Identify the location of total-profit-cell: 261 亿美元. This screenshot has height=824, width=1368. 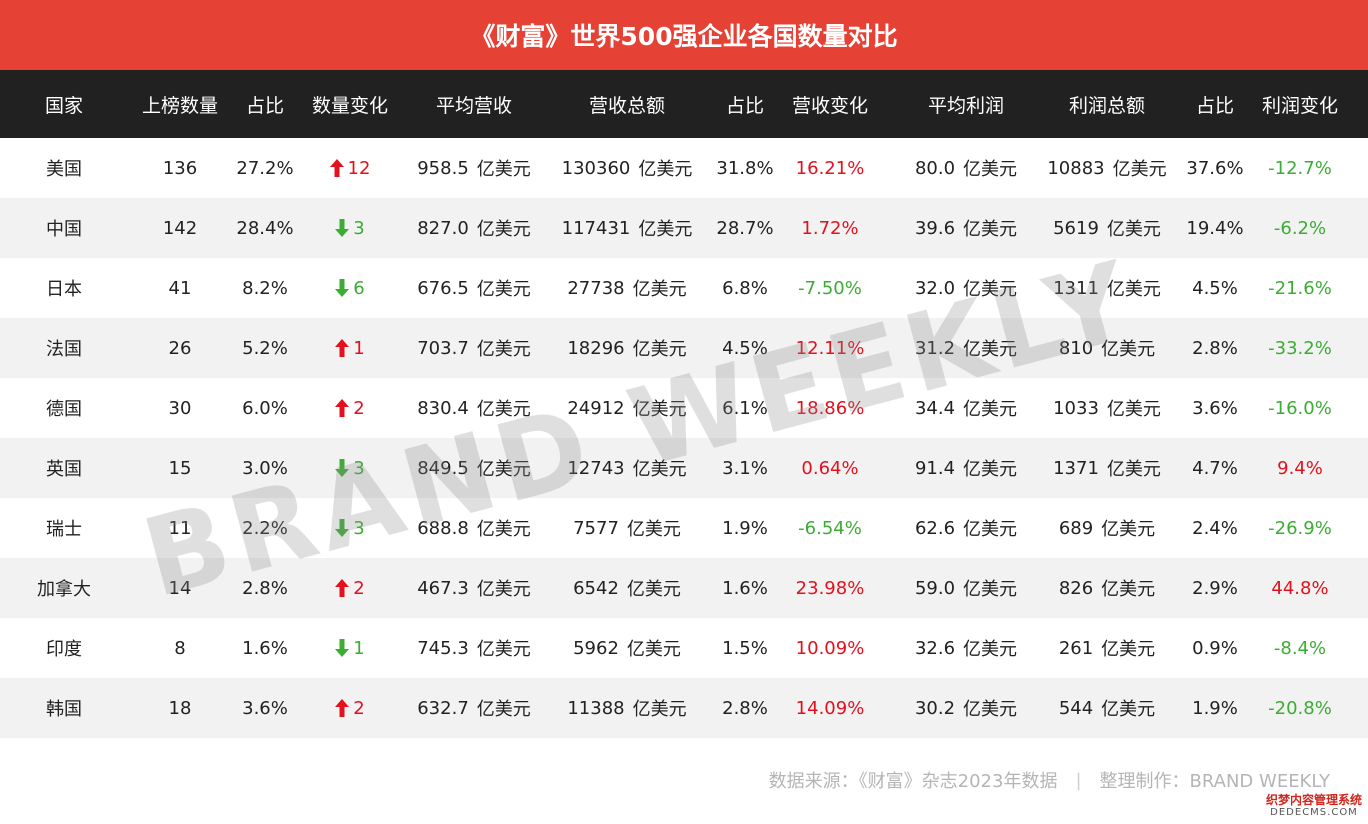
(1107, 648).